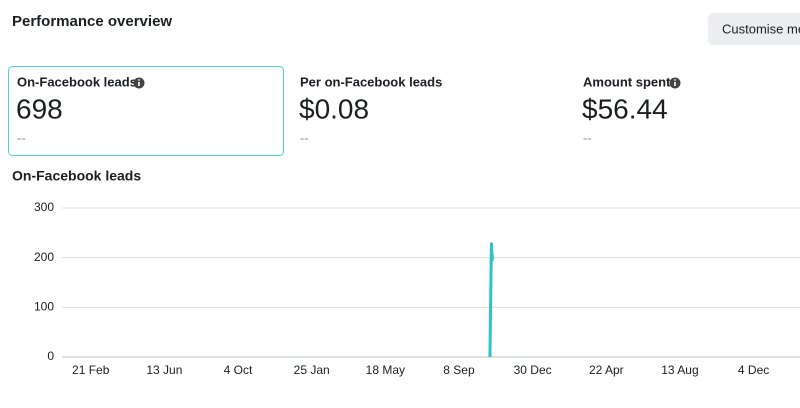  What do you see at coordinates (44, 257) in the screenshot?
I see `y-tick-label: 200` at bounding box center [44, 257].